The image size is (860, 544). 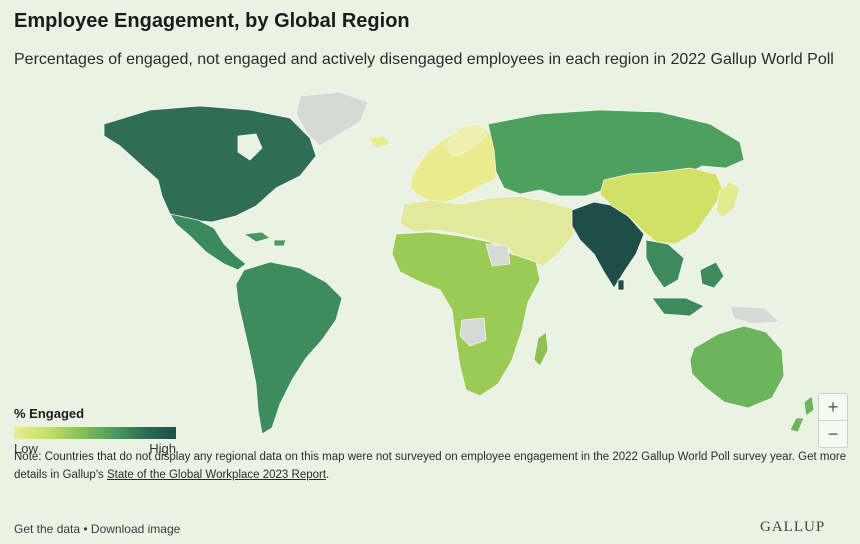 What do you see at coordinates (755, 315) in the screenshot?
I see `region-no-data-new-guinea` at bounding box center [755, 315].